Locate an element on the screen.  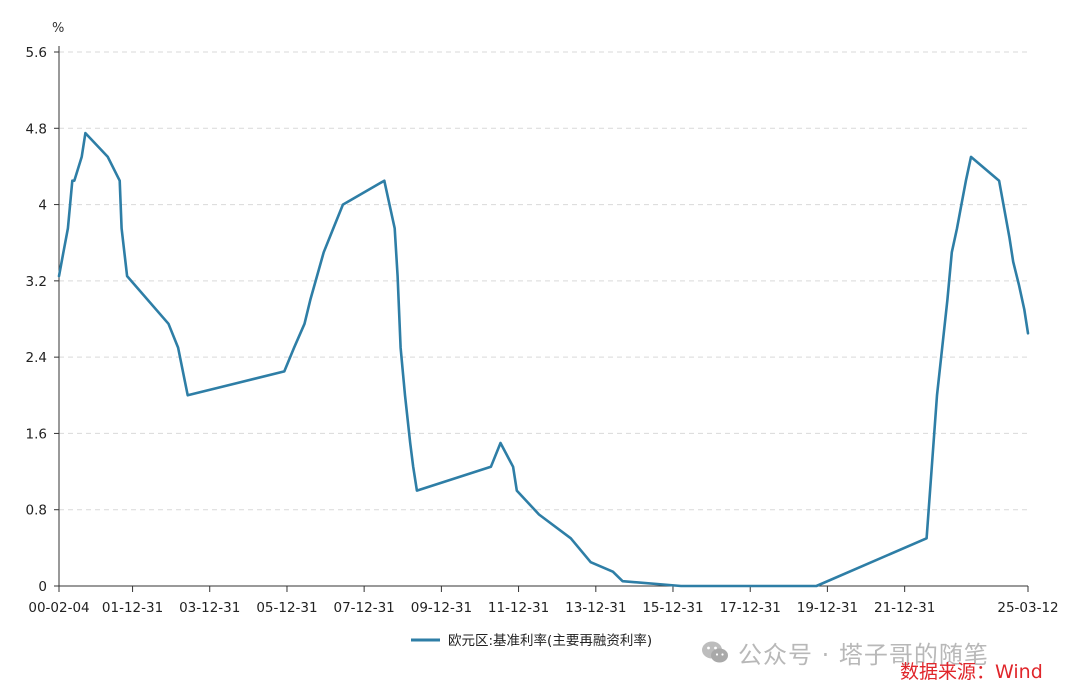
watermark-text: 公众号 · 塔子哥的随笔 is located at coordinates (863, 654).